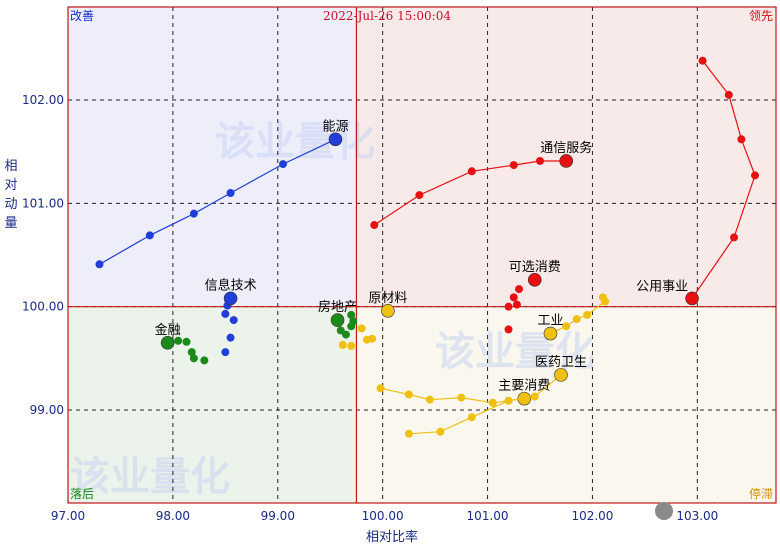 This screenshot has height=545, width=780. What do you see at coordinates (566, 148) in the screenshot?
I see `series-label-1: 通信服务` at bounding box center [566, 148].